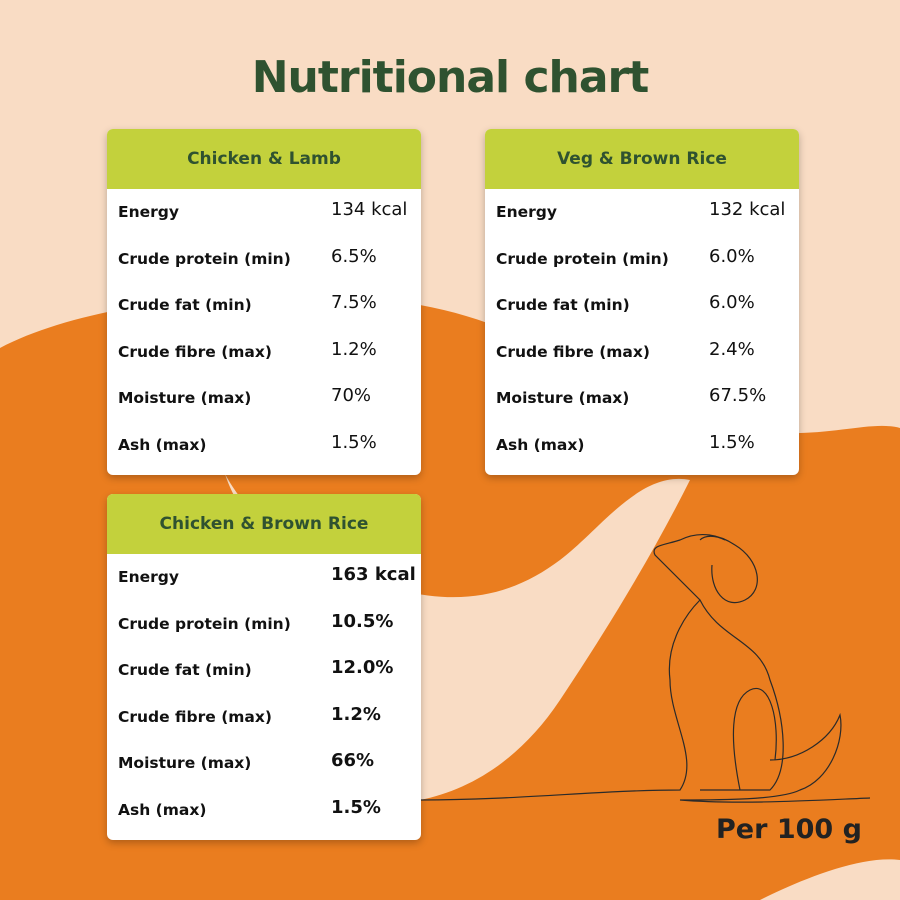 The width and height of the screenshot is (900, 900). What do you see at coordinates (369, 209) in the screenshot?
I see `nutrient-value: 134 kcal` at bounding box center [369, 209].